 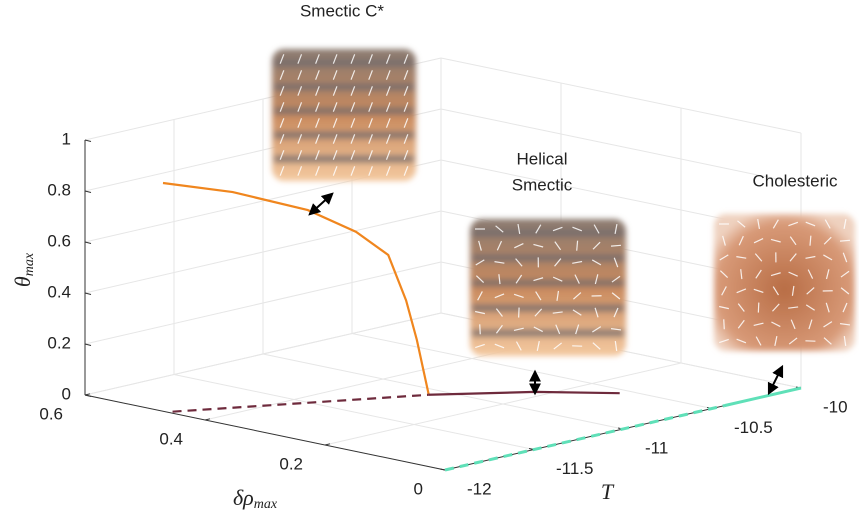 What do you see at coordinates (66, 138) in the screenshot?
I see `z-tick-label: 1` at bounding box center [66, 138].